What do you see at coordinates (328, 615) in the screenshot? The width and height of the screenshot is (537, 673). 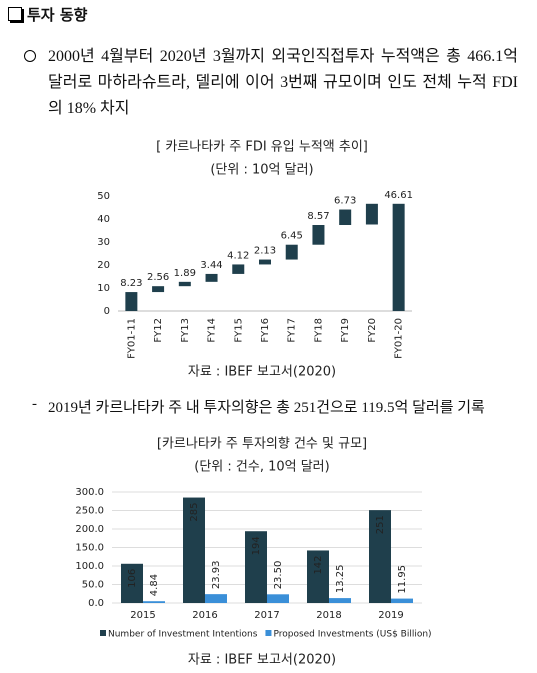 I see `x-tick-label: 2018` at bounding box center [328, 615].